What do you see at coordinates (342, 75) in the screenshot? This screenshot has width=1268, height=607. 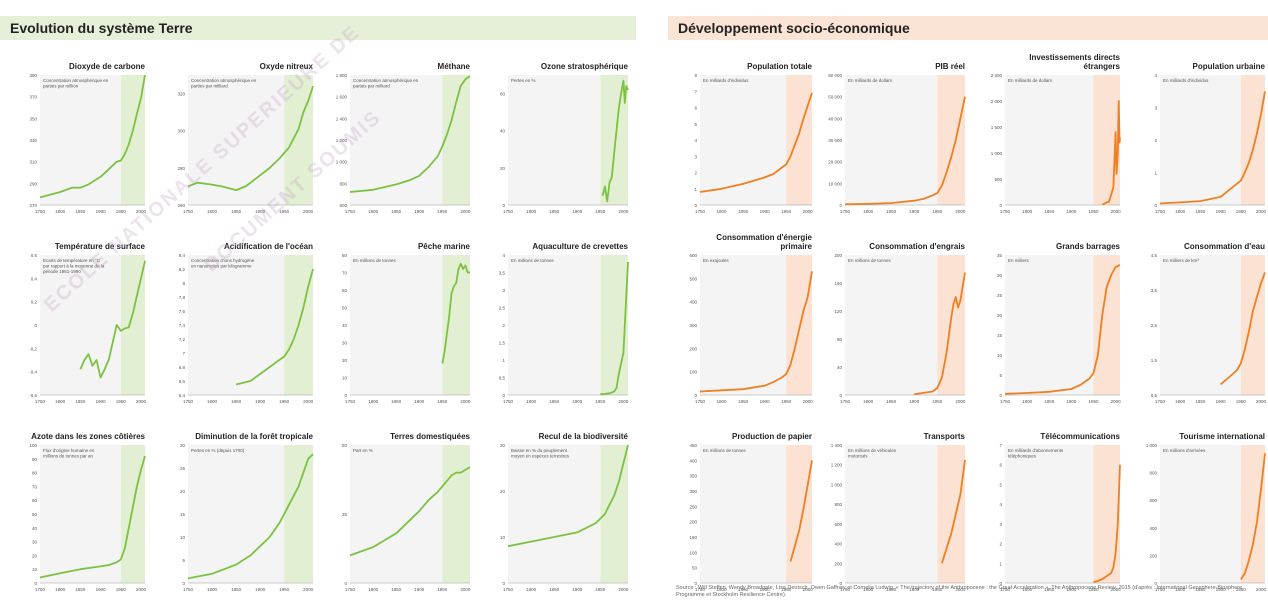 I see `y-tick-label: 1 800` at bounding box center [342, 75].